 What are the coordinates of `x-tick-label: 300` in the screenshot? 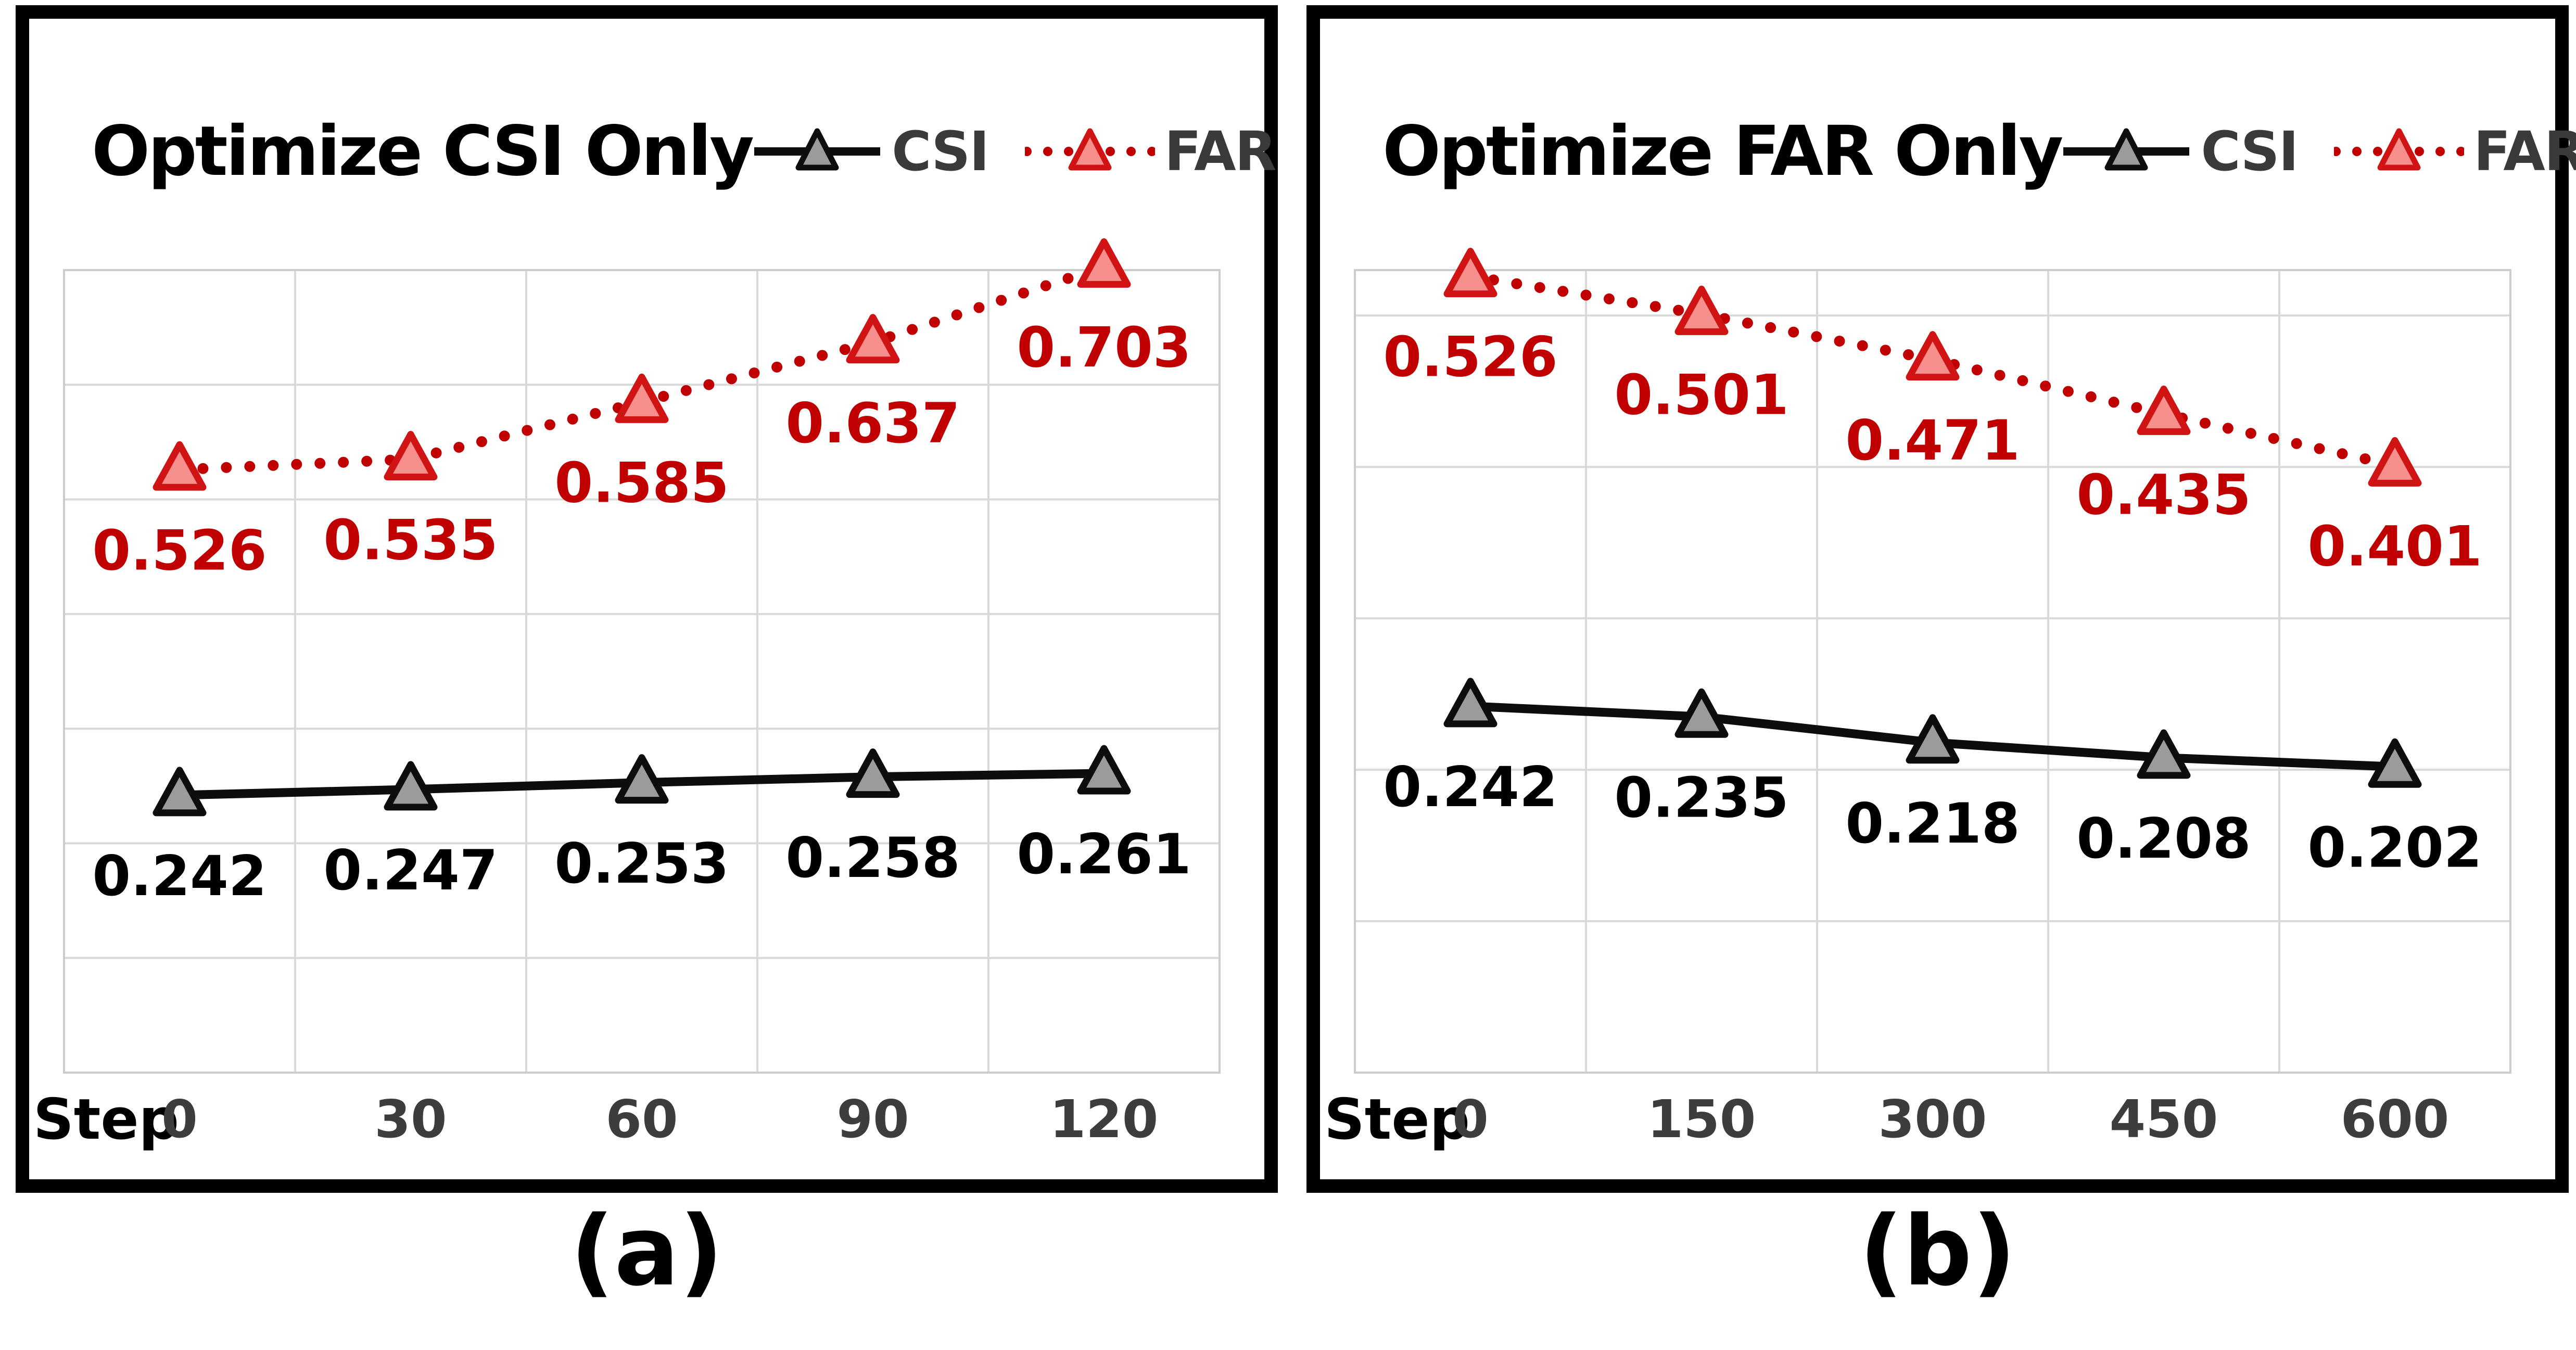 It's located at (1933, 1120).